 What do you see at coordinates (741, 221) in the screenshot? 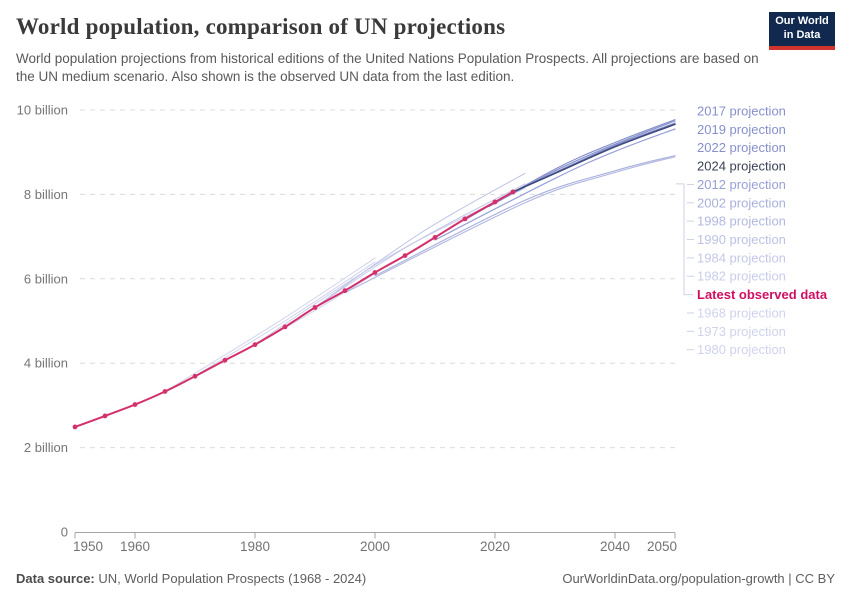
I see `legend-item-p1998: 1998 projection` at bounding box center [741, 221].